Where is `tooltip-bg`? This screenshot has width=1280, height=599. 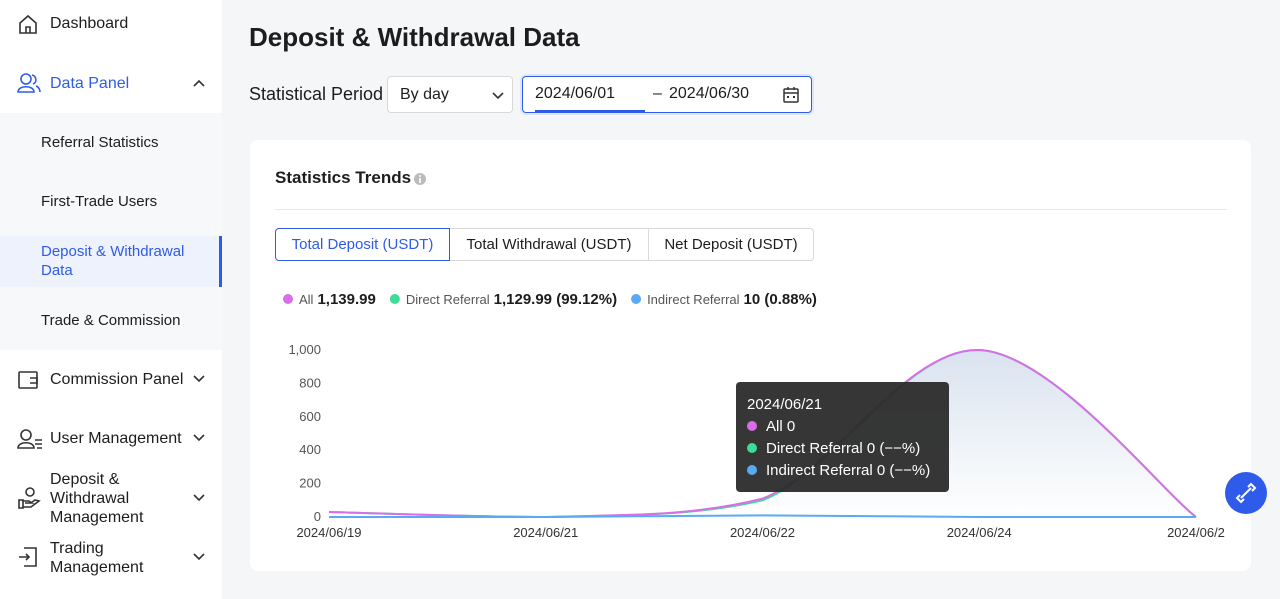 tooltip-bg is located at coordinates (842, 437).